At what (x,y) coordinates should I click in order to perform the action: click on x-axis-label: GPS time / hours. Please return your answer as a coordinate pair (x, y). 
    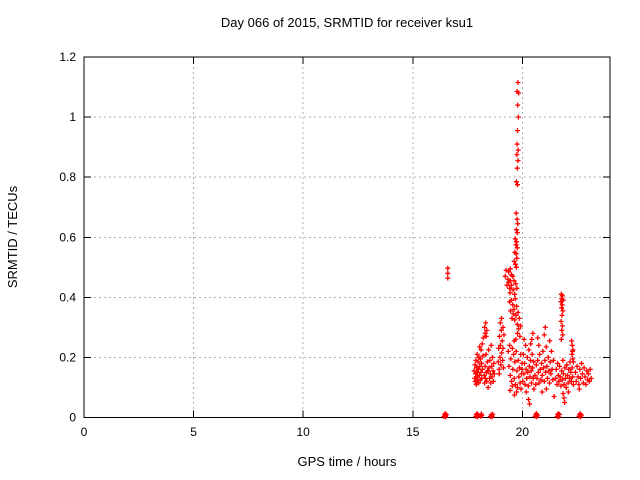
    Looking at the image, I should click on (347, 461).